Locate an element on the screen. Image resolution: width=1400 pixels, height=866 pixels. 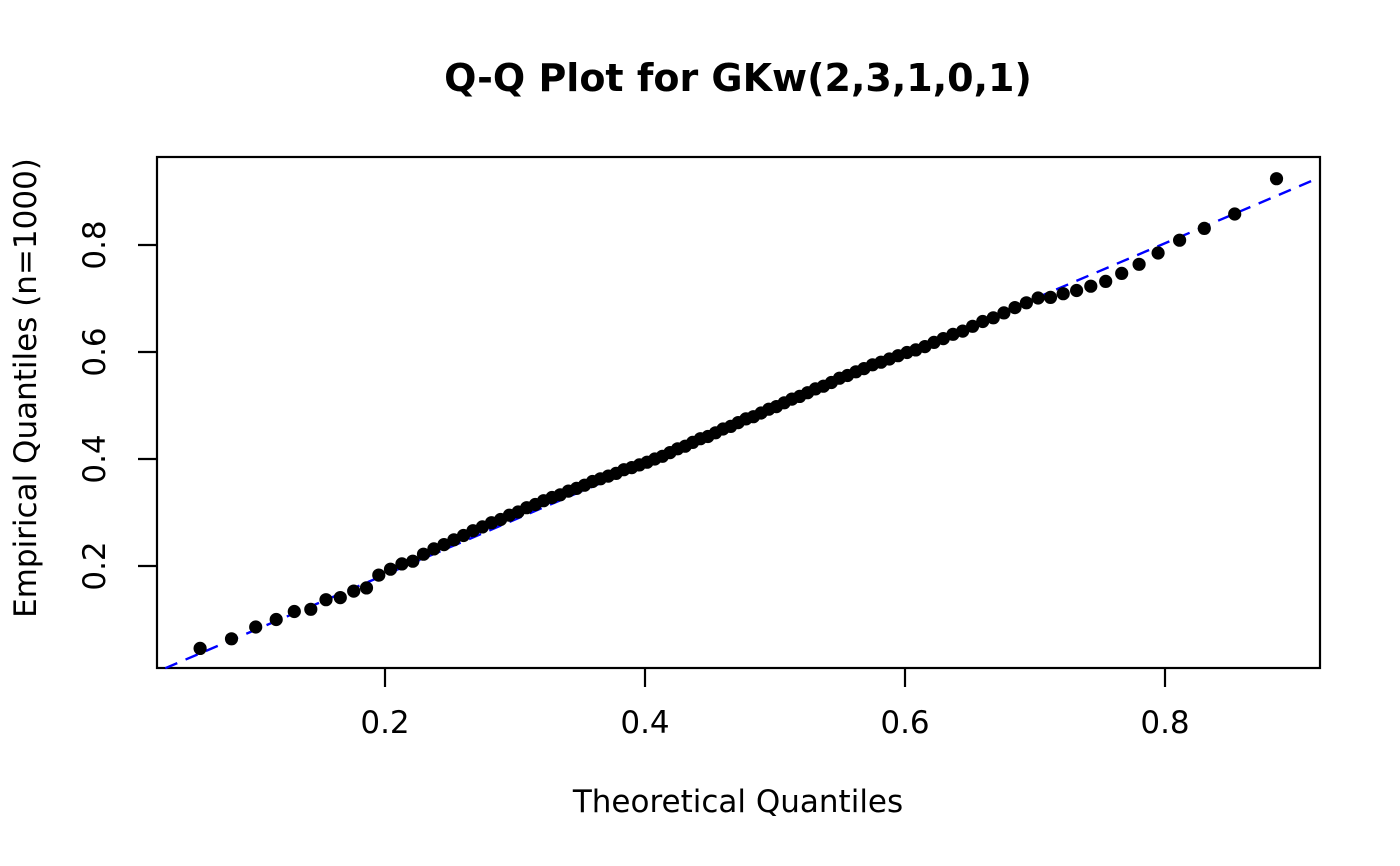
y-tick-label: 0.8 is located at coordinates (95, 244).